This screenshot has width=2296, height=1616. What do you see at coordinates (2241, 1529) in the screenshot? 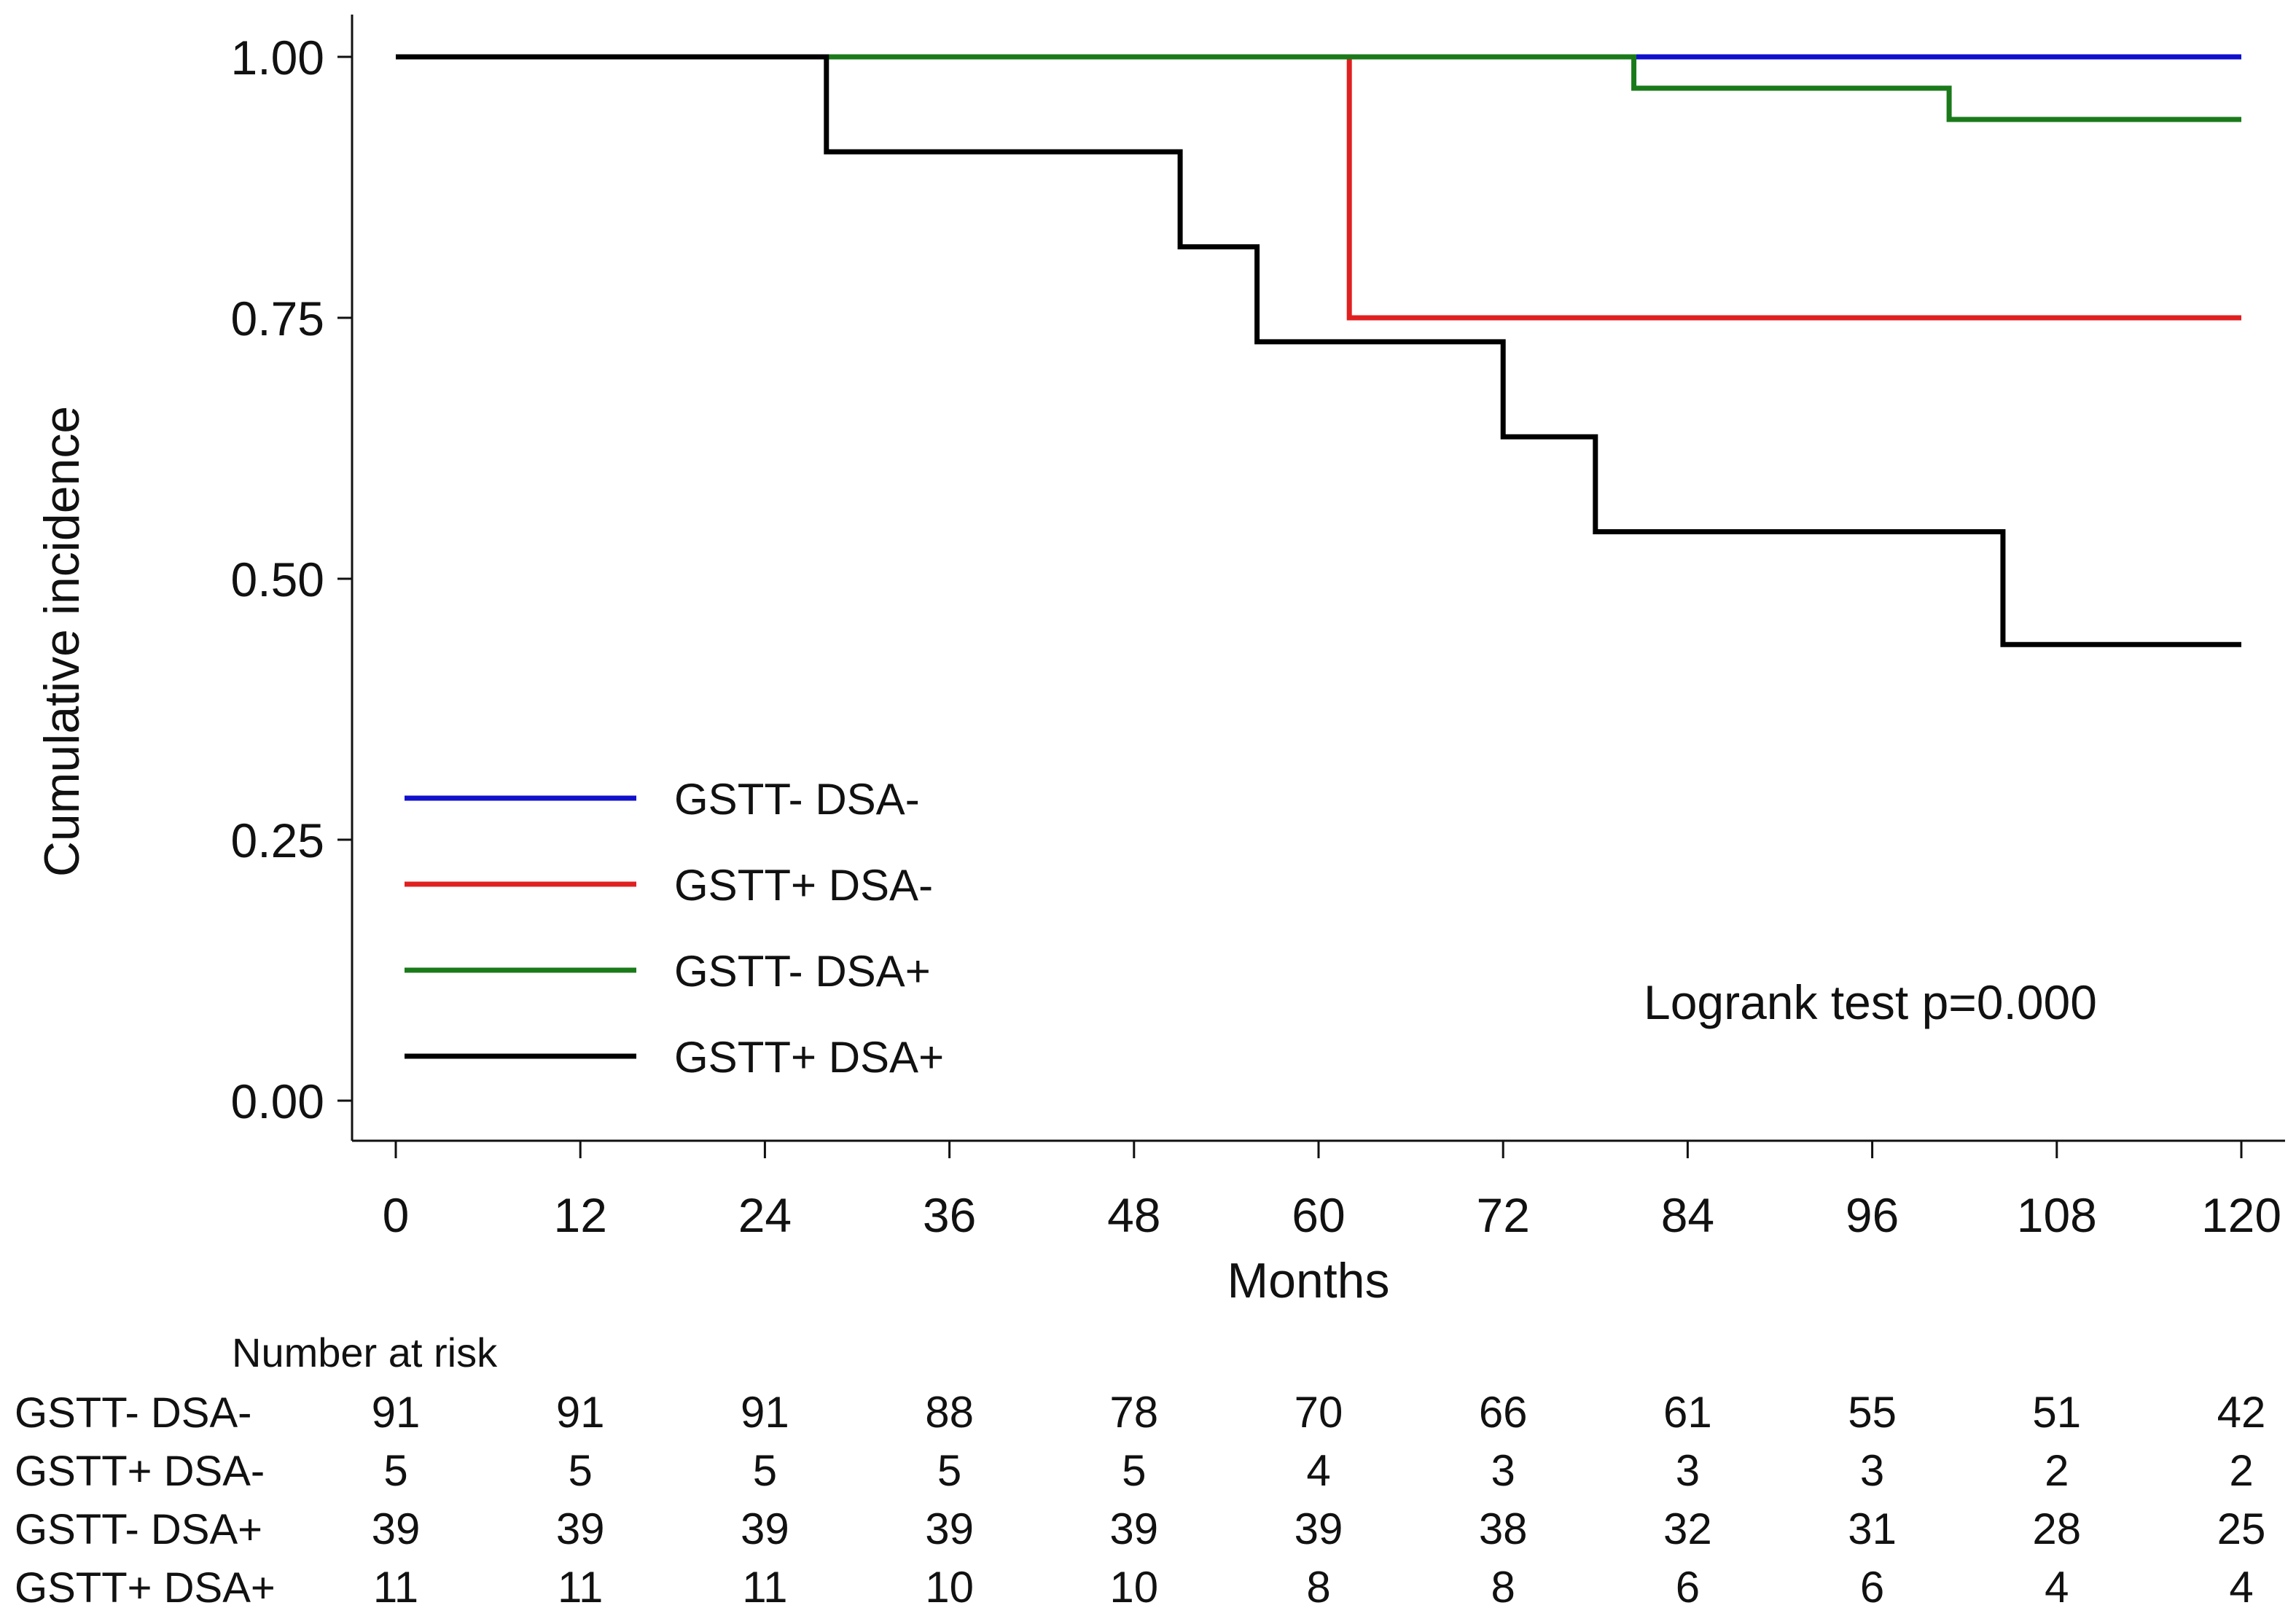
I see `risk-value: 25` at bounding box center [2241, 1529].